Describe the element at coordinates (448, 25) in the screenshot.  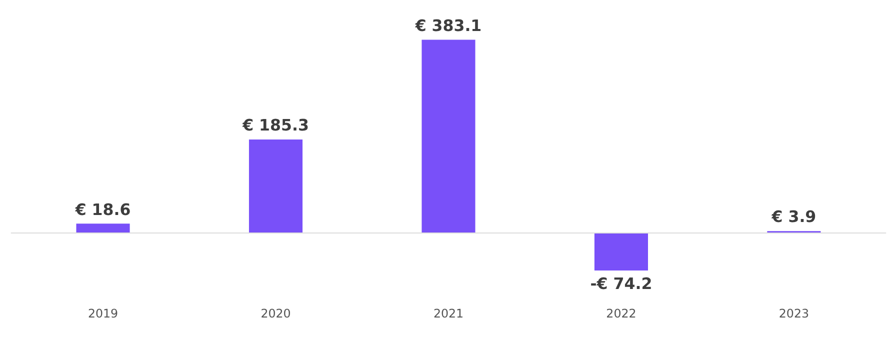
I see `data-label: € 383.1` at that location.